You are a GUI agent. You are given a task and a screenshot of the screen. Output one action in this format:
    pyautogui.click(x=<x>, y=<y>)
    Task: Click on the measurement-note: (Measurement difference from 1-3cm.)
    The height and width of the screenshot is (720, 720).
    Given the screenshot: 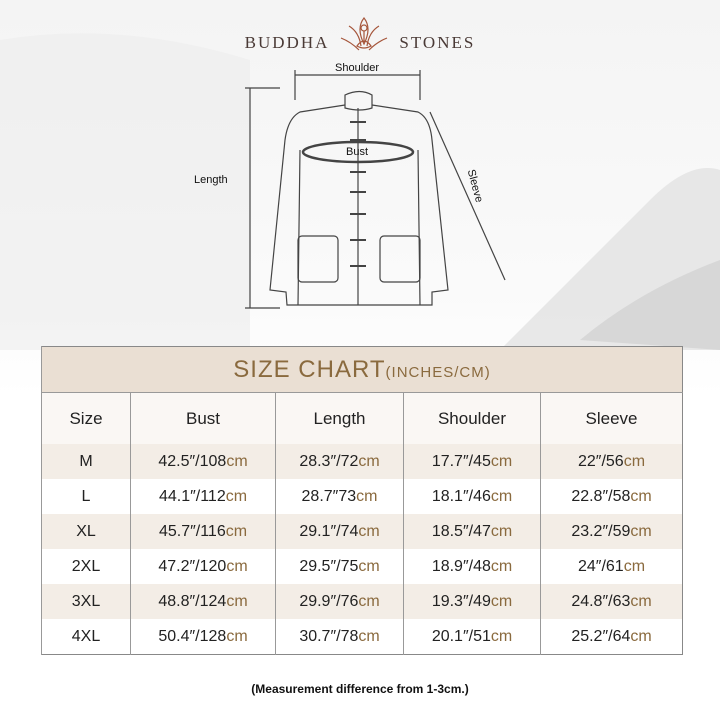 What is the action you would take?
    pyautogui.click(x=360, y=689)
    